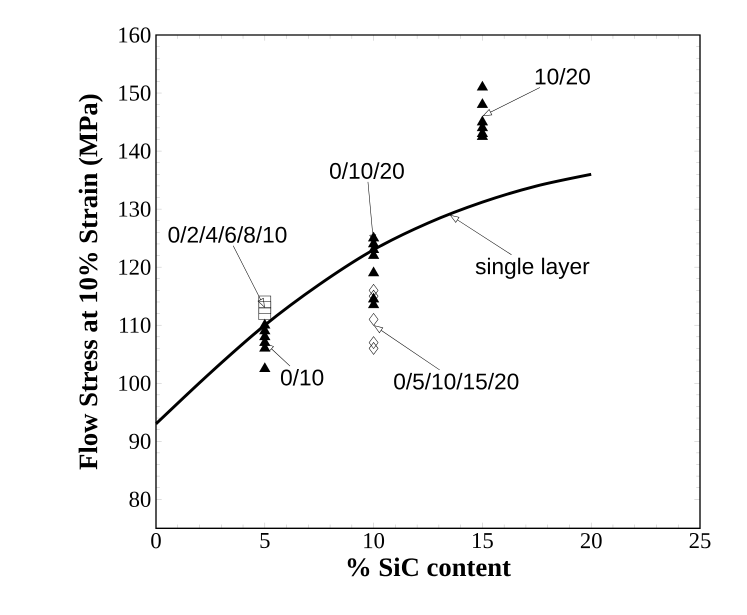 The width and height of the screenshot is (747, 615). Describe the element at coordinates (134, 209) in the screenshot. I see `y-tick-label: 130` at that location.